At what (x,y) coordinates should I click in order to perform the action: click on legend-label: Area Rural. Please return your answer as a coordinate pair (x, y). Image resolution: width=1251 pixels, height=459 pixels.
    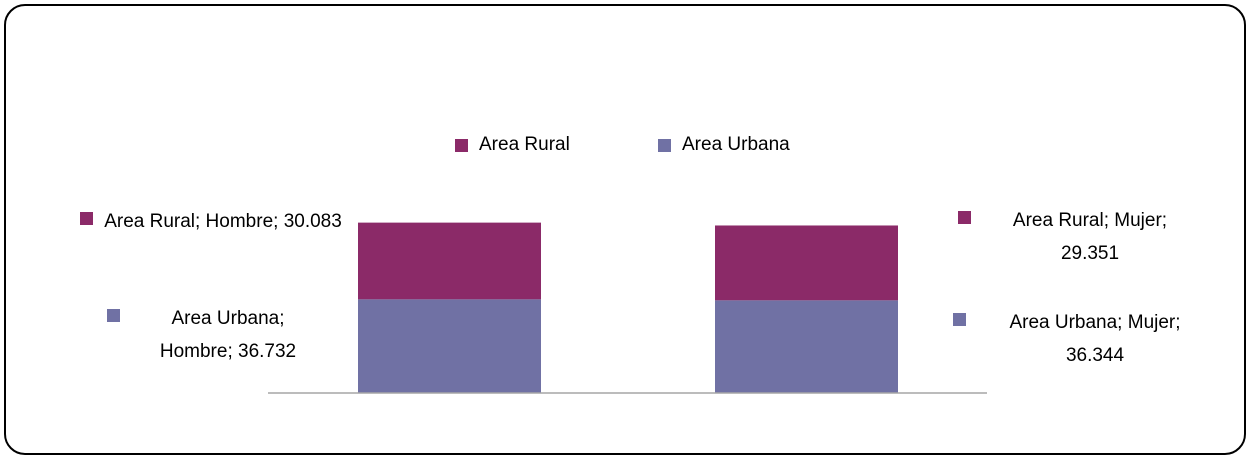
    Looking at the image, I should click on (524, 144).